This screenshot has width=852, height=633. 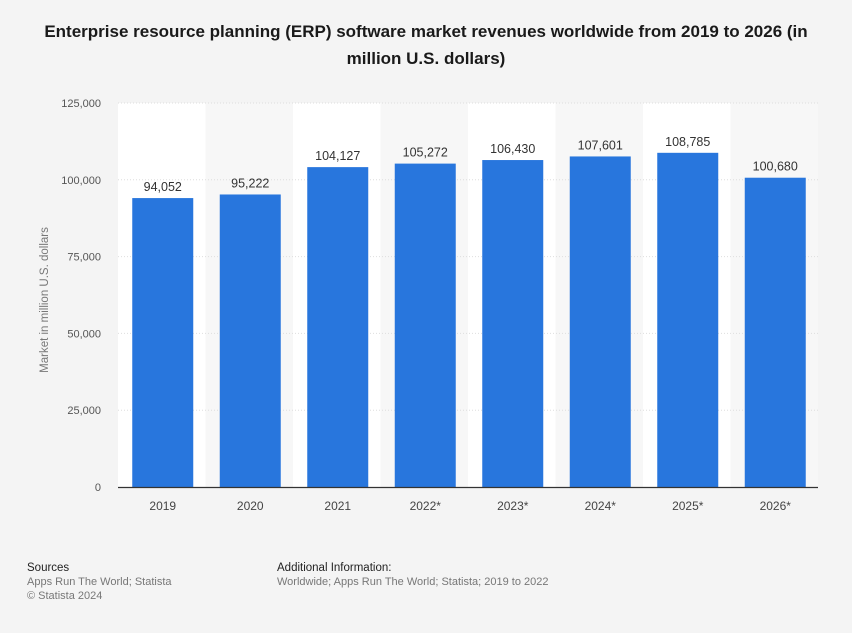 What do you see at coordinates (688, 506) in the screenshot?
I see `x-tick-label: 2025*` at bounding box center [688, 506].